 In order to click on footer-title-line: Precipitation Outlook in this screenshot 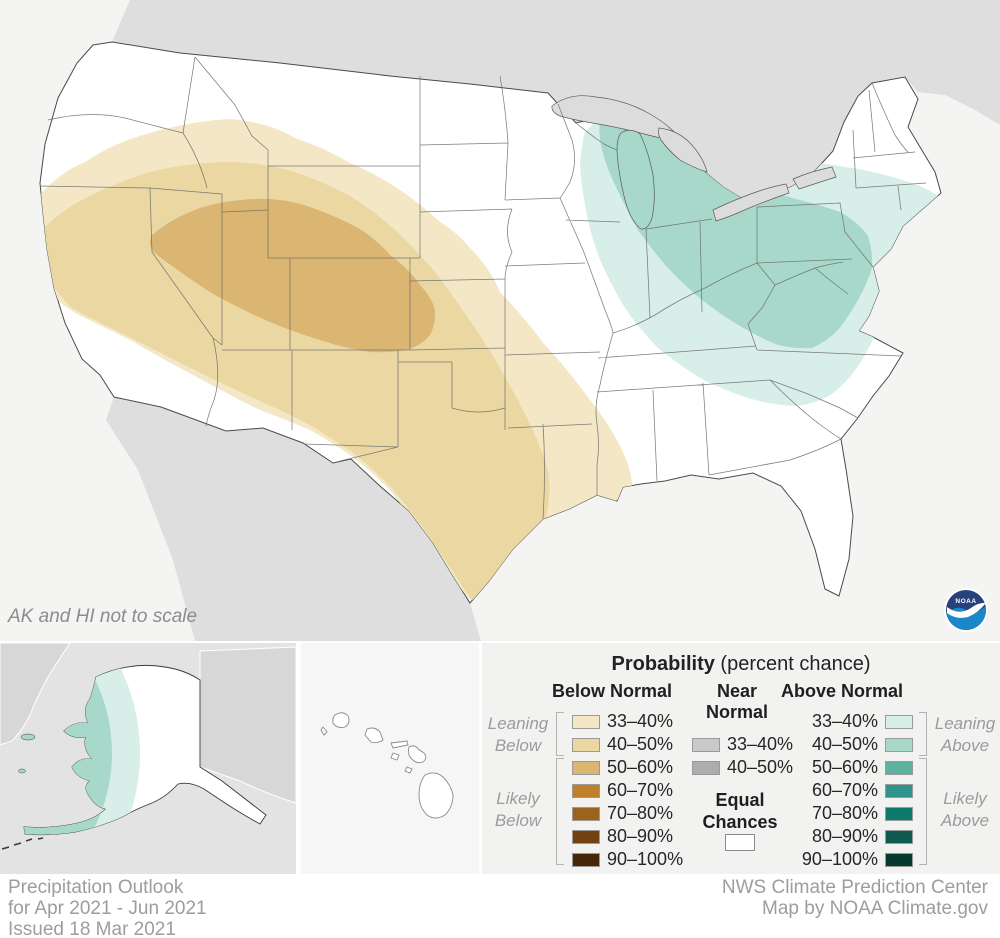, I will do `click(96, 887)`.